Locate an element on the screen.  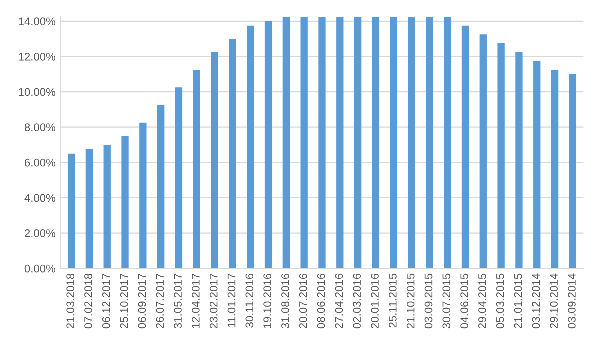
x-tick-label: 21.01.2015 is located at coordinates (518, 301).